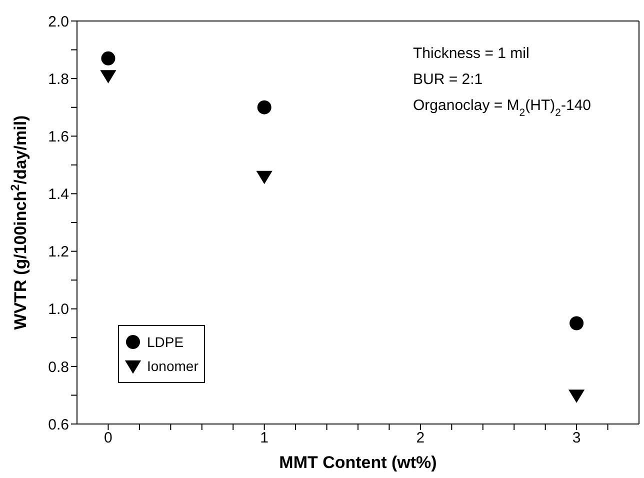 The height and width of the screenshot is (478, 644). Describe the element at coordinates (58, 367) in the screenshot. I see `y-tick-label: 0.8` at that location.